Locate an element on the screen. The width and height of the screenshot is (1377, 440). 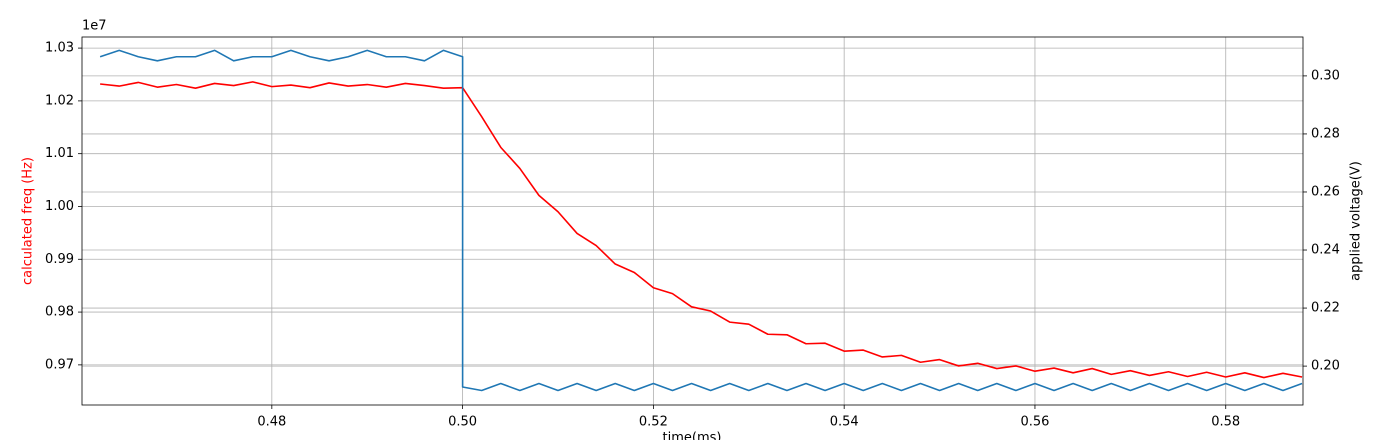
y-axis-label: calculated freq (Hz) is located at coordinates (28, 221).